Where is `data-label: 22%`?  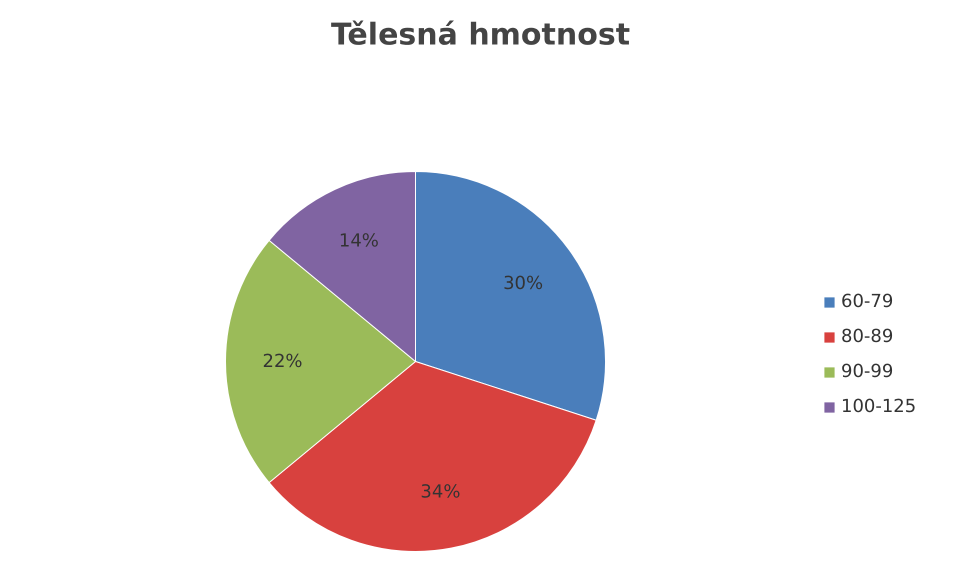 data-label: 22% is located at coordinates (282, 361).